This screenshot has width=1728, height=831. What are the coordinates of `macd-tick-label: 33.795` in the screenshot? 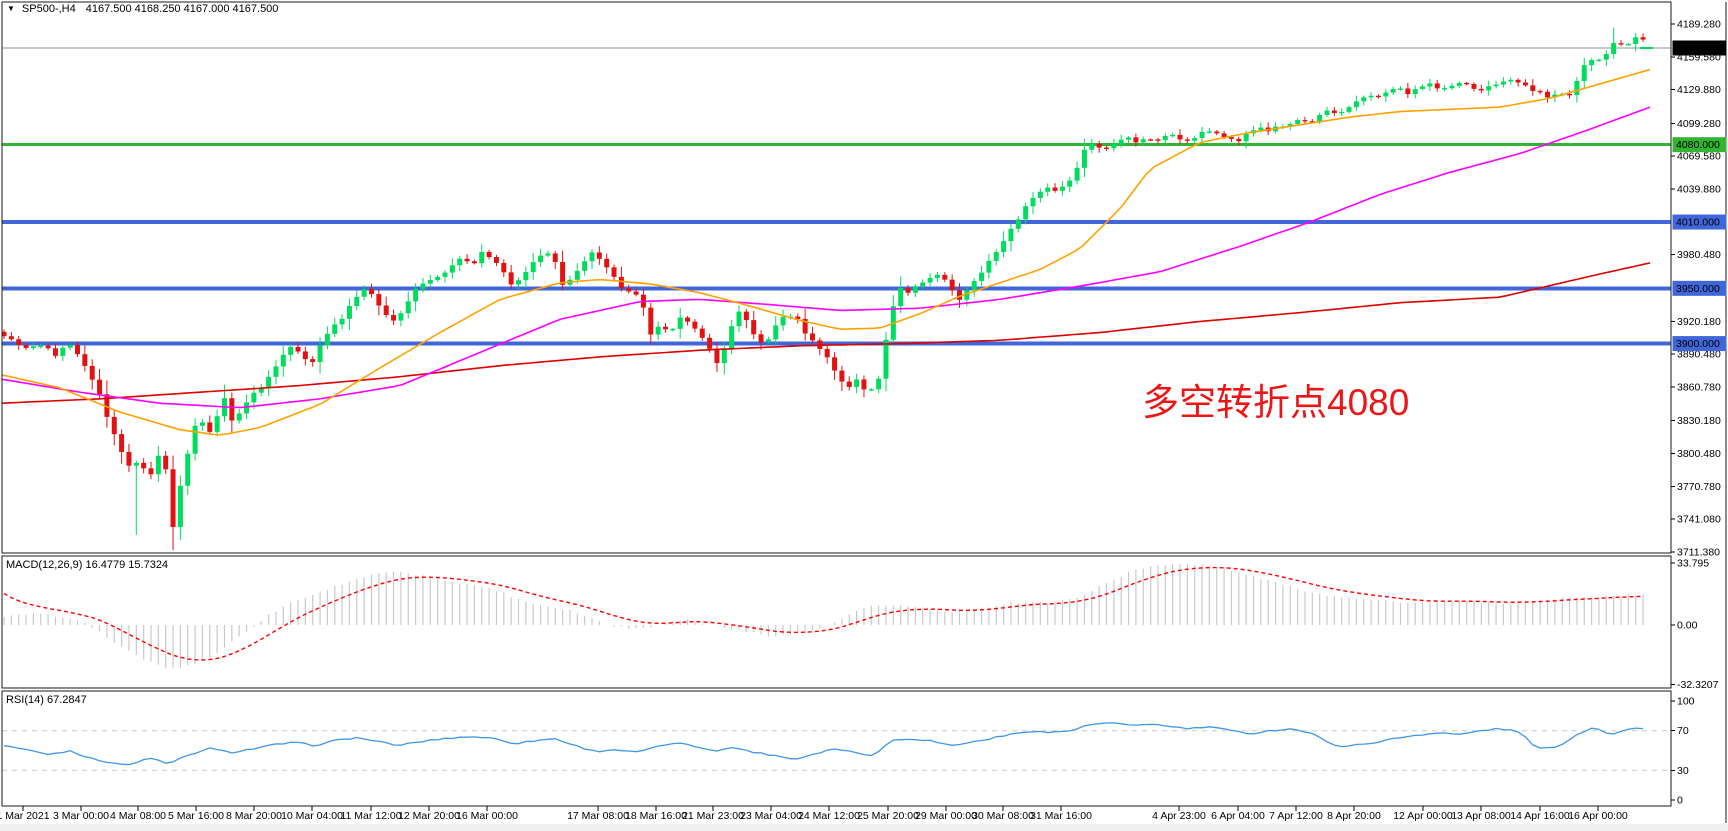 It's located at (1693, 563).